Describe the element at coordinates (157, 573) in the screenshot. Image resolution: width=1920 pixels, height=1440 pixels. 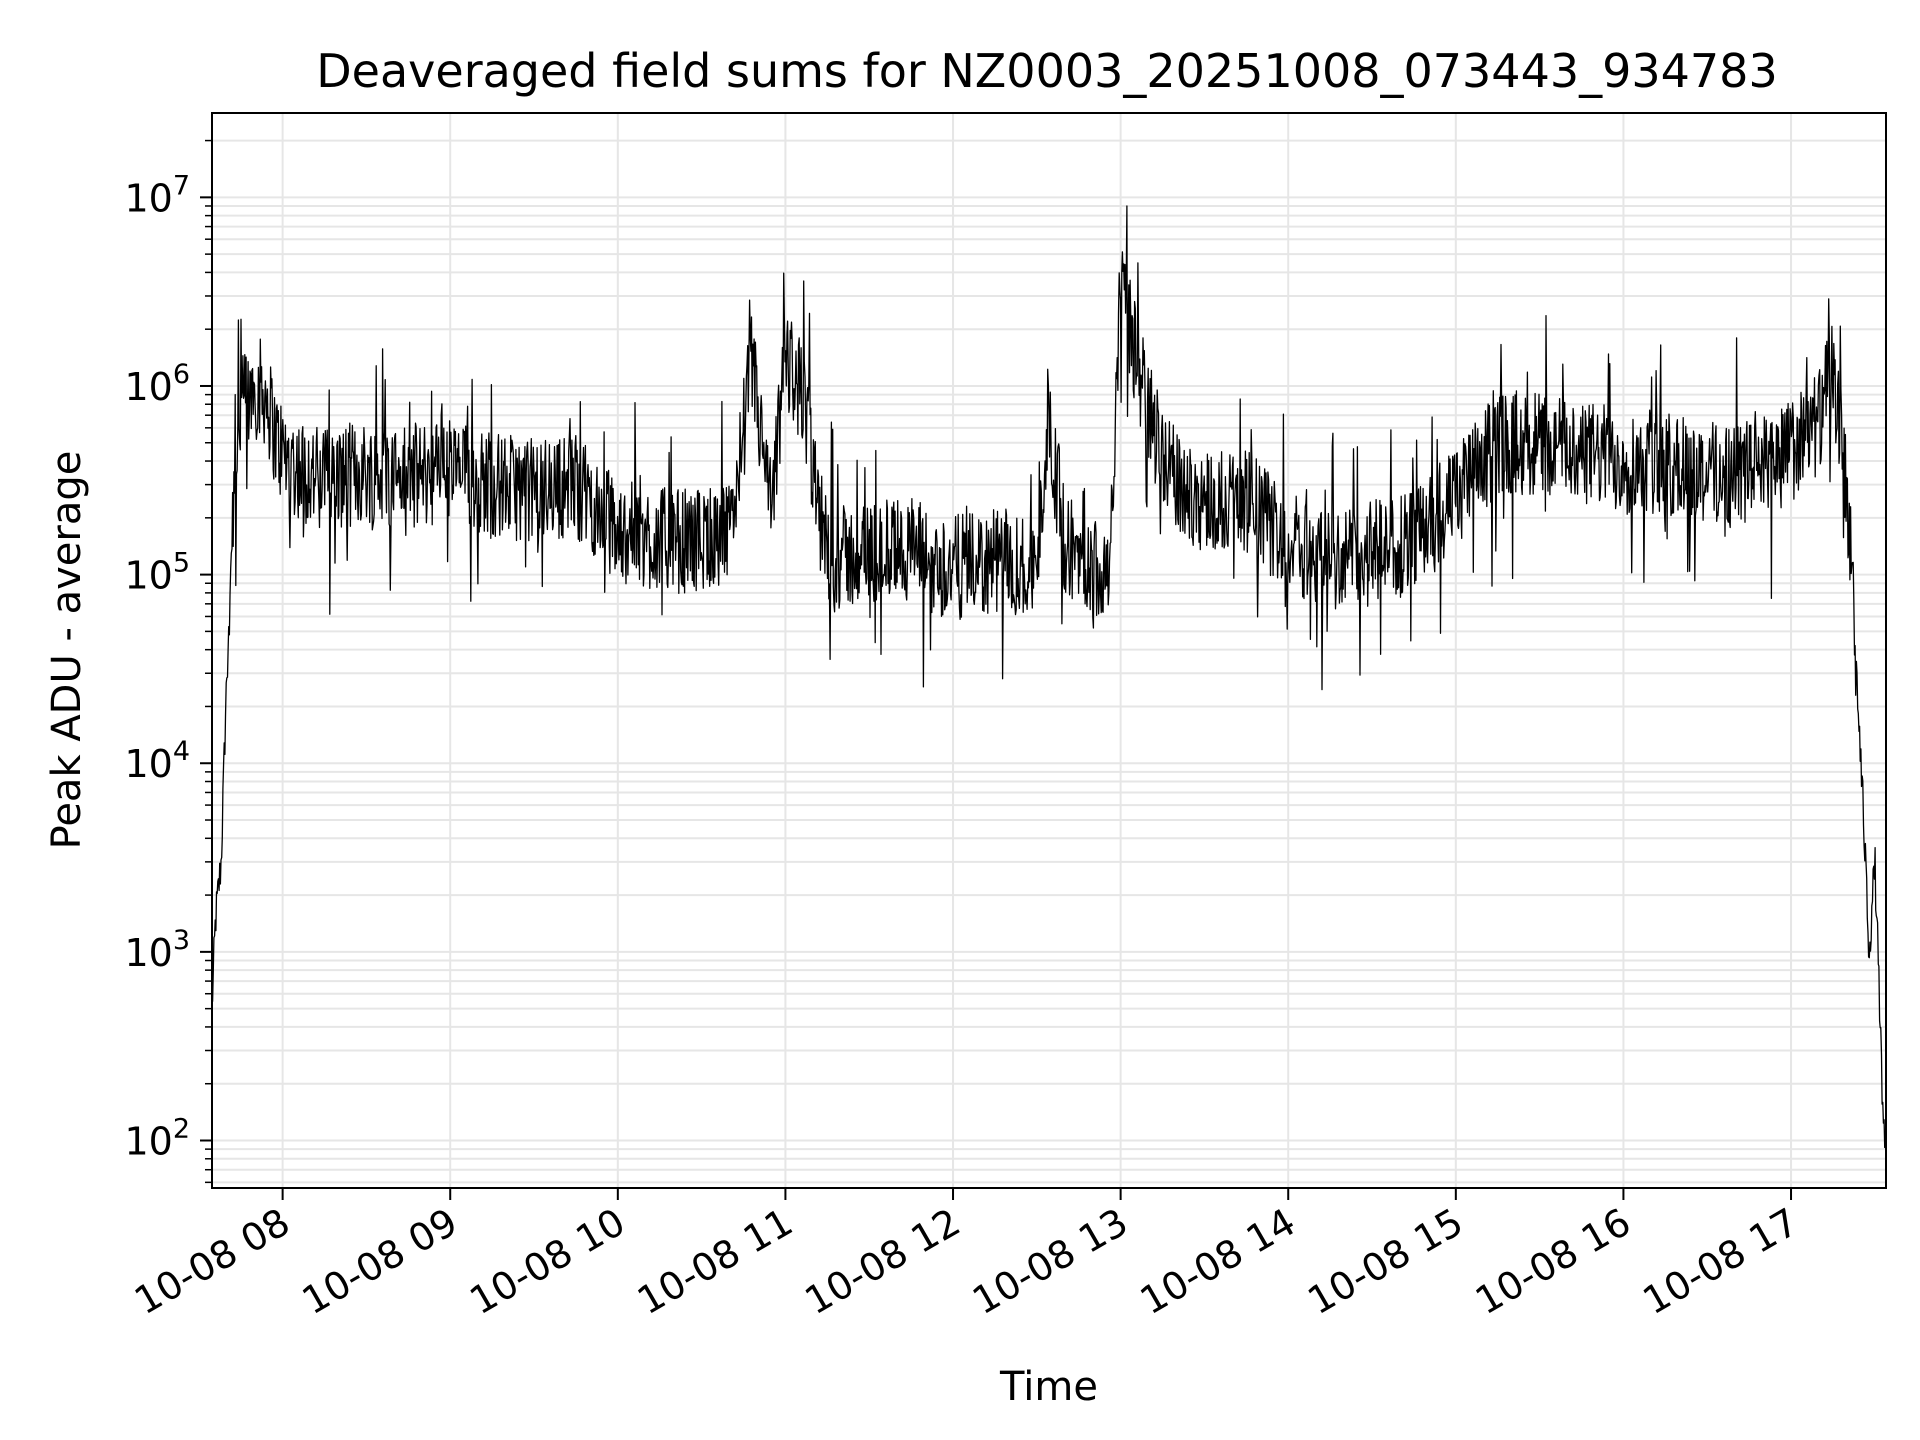
I see `y-tick-label: 105` at that location.